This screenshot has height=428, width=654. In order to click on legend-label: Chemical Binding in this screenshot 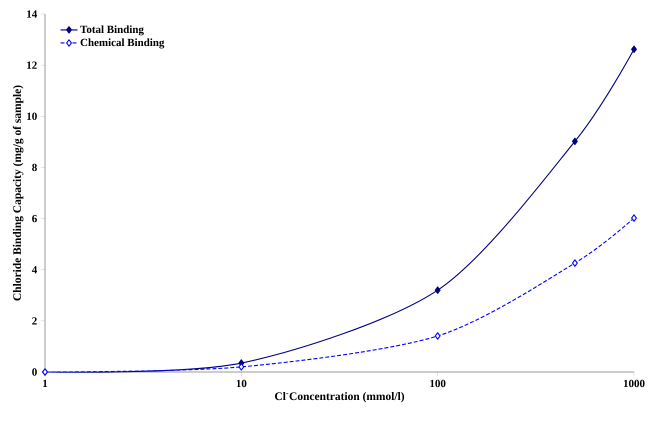, I will do `click(122, 43)`.